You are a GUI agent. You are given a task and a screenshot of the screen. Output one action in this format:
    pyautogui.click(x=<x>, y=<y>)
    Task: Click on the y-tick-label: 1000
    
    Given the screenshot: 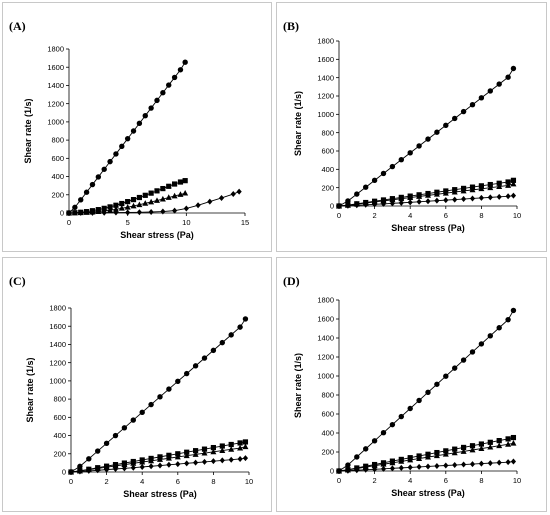 What is the action you would take?
    pyautogui.click(x=57, y=380)
    